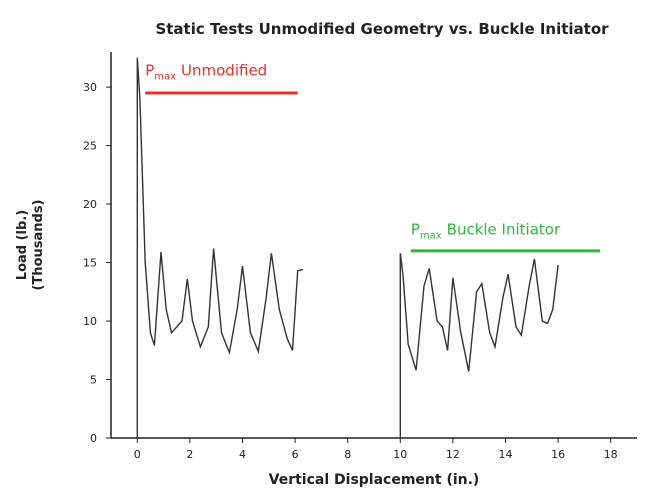 The image size is (645, 492). What do you see at coordinates (90, 321) in the screenshot?
I see `y-tick-label: 10` at bounding box center [90, 321].